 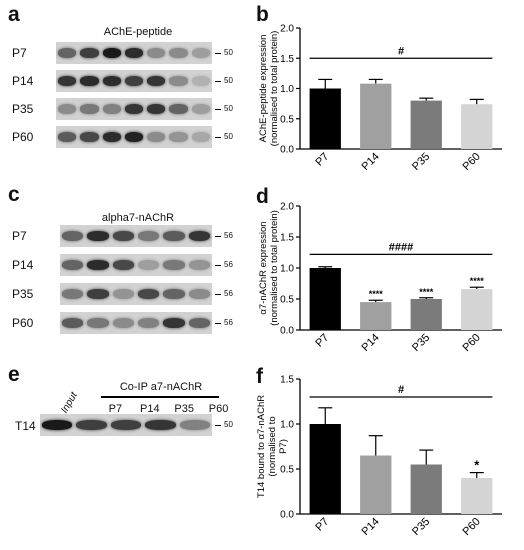 I want to click on blot-a-title: AChE-peptide, so click(x=138, y=32).